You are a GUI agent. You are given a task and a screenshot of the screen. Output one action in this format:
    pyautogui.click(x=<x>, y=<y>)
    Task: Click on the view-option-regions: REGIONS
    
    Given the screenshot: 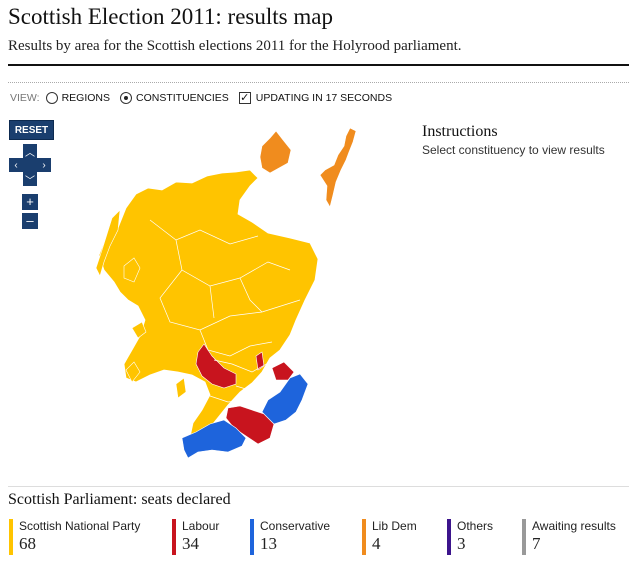 What is the action you would take?
    pyautogui.click(x=77, y=98)
    